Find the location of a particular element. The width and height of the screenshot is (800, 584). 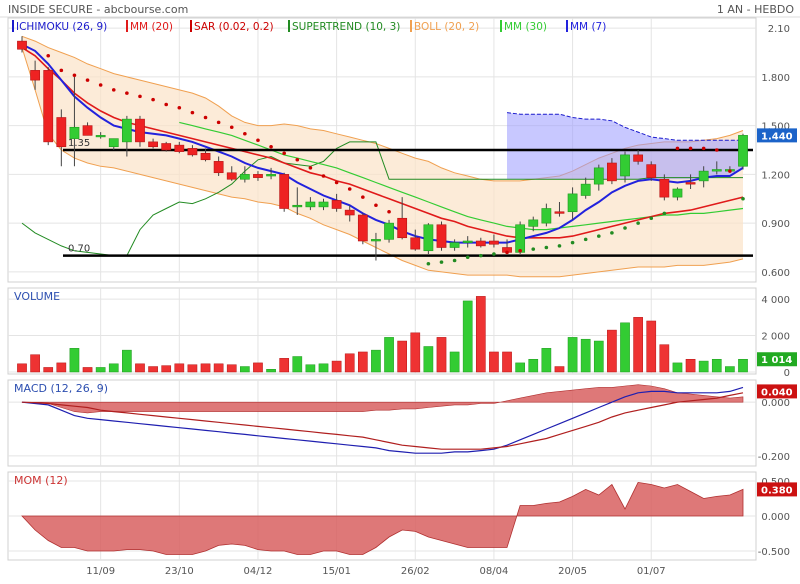

ichimoku-cloud is located at coordinates (625, 146).